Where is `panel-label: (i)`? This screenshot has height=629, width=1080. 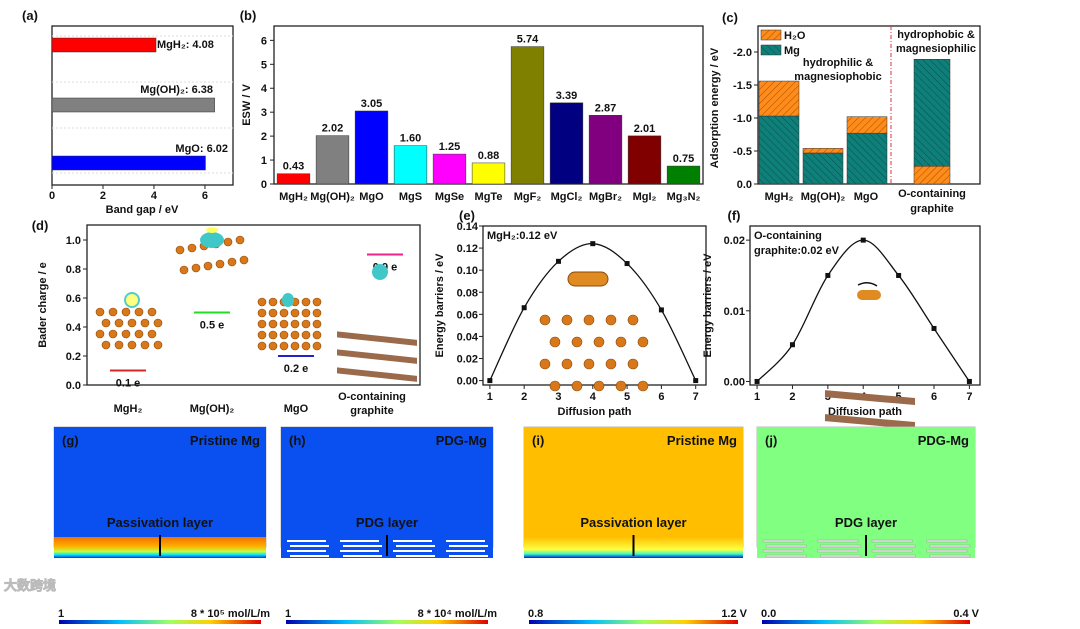
panel-label: (i) is located at coordinates (538, 440).